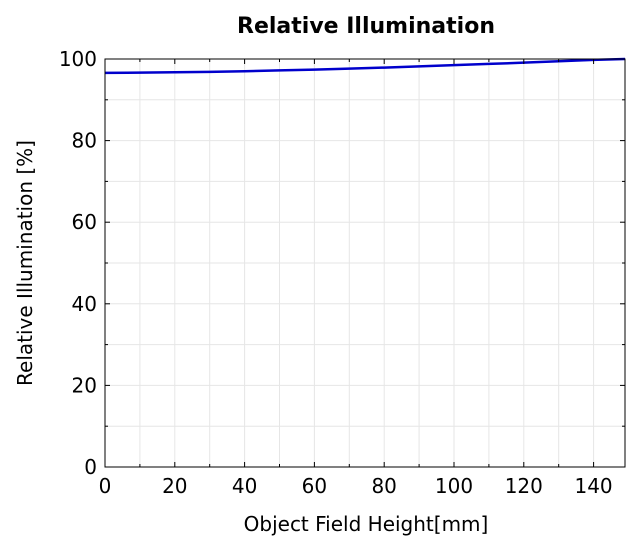  What do you see at coordinates (524, 486) in the screenshot?
I see `x-tick-label: 120` at bounding box center [524, 486].